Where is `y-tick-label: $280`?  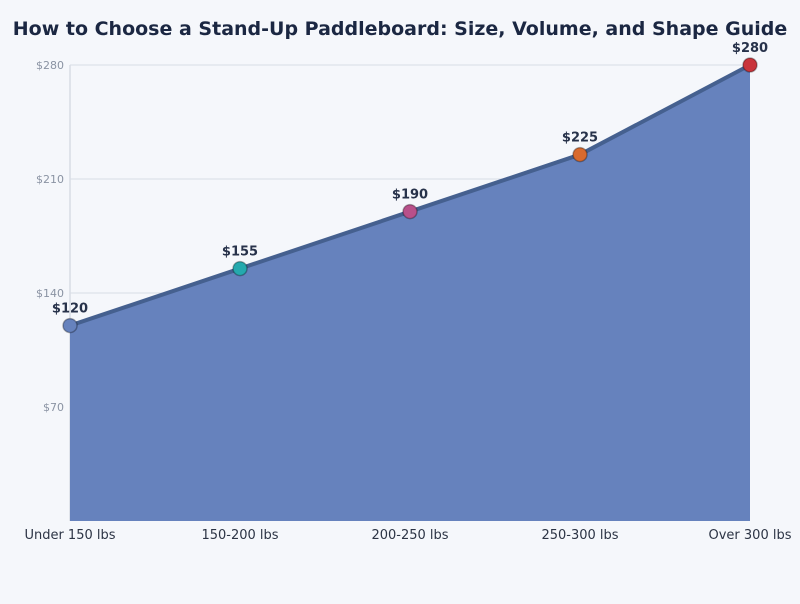
y-tick-label: $280 is located at coordinates (50, 65).